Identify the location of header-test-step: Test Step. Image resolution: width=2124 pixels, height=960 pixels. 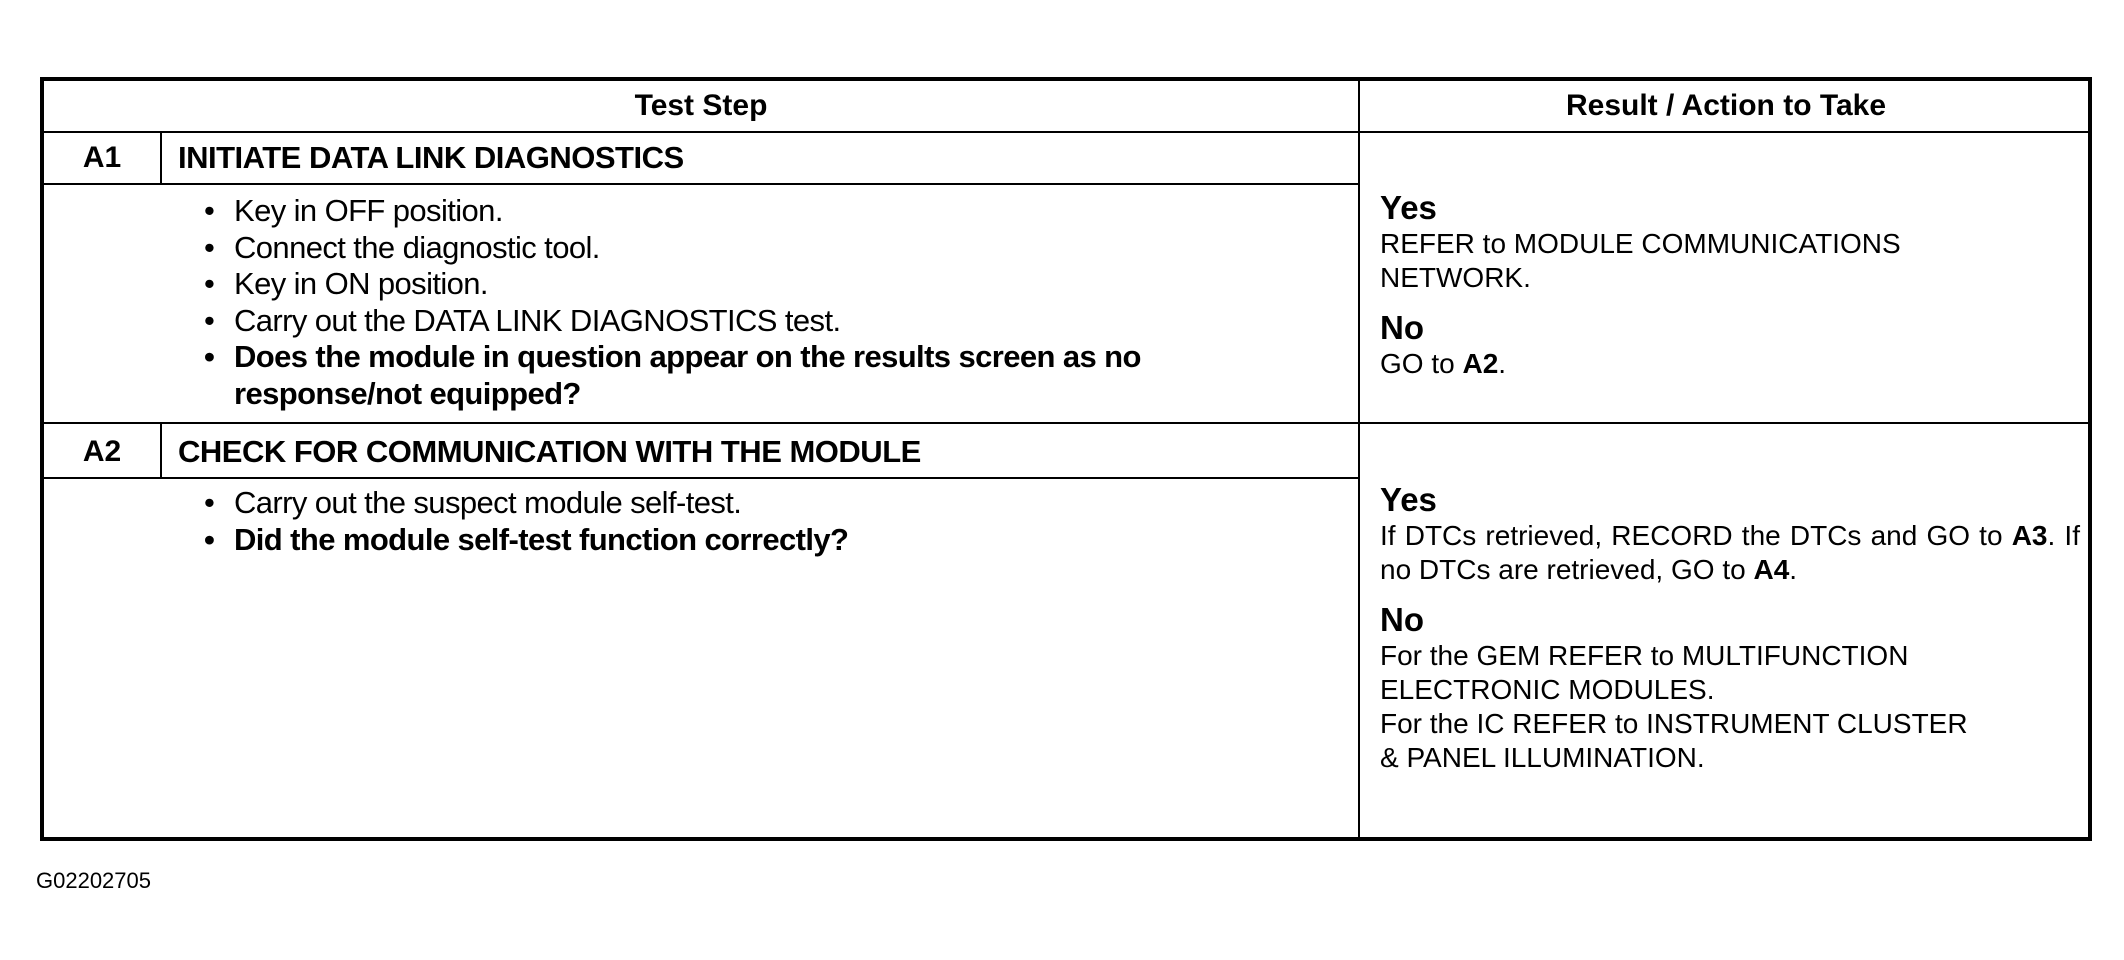
(701, 105).